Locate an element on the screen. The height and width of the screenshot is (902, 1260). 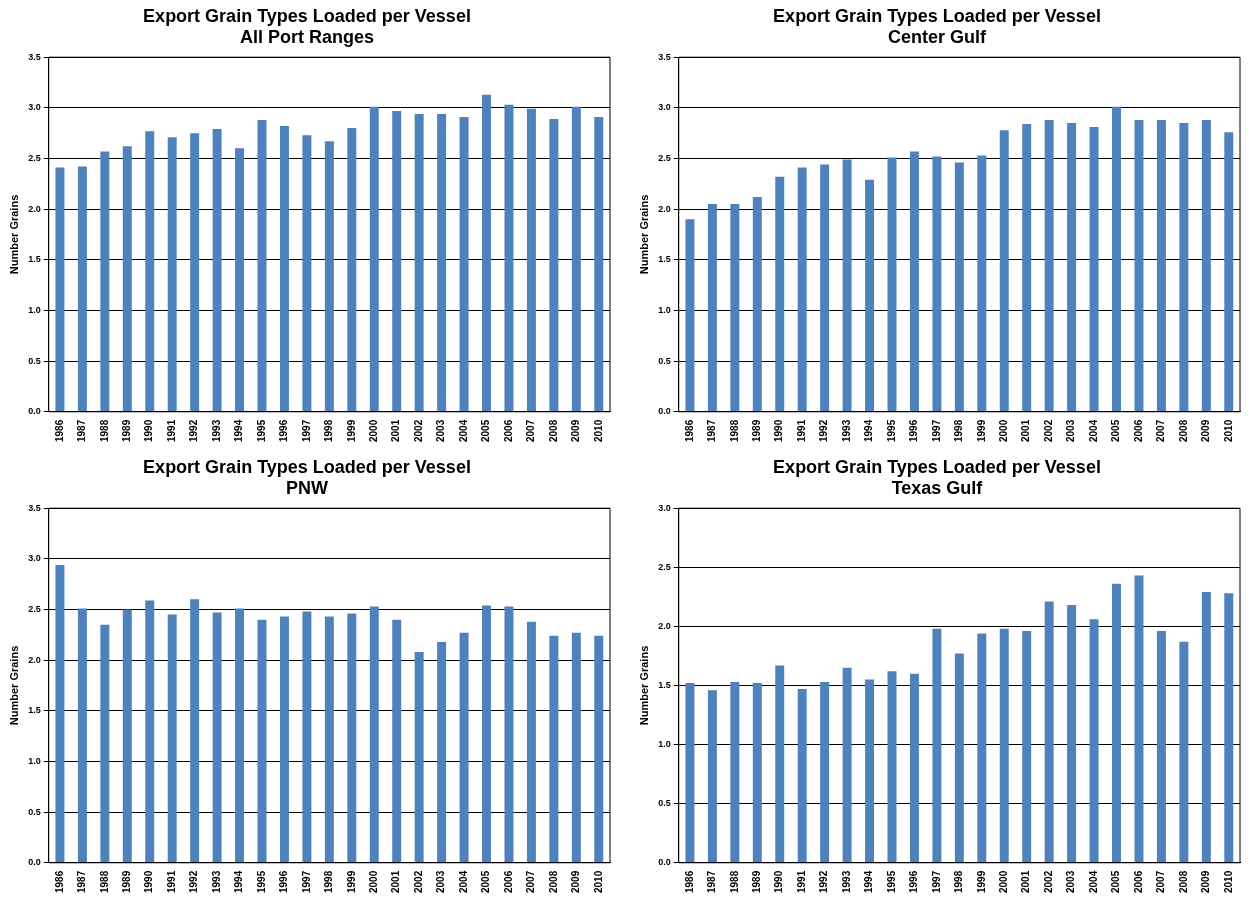
x-tick-label: 1991 is located at coordinates (801, 881).